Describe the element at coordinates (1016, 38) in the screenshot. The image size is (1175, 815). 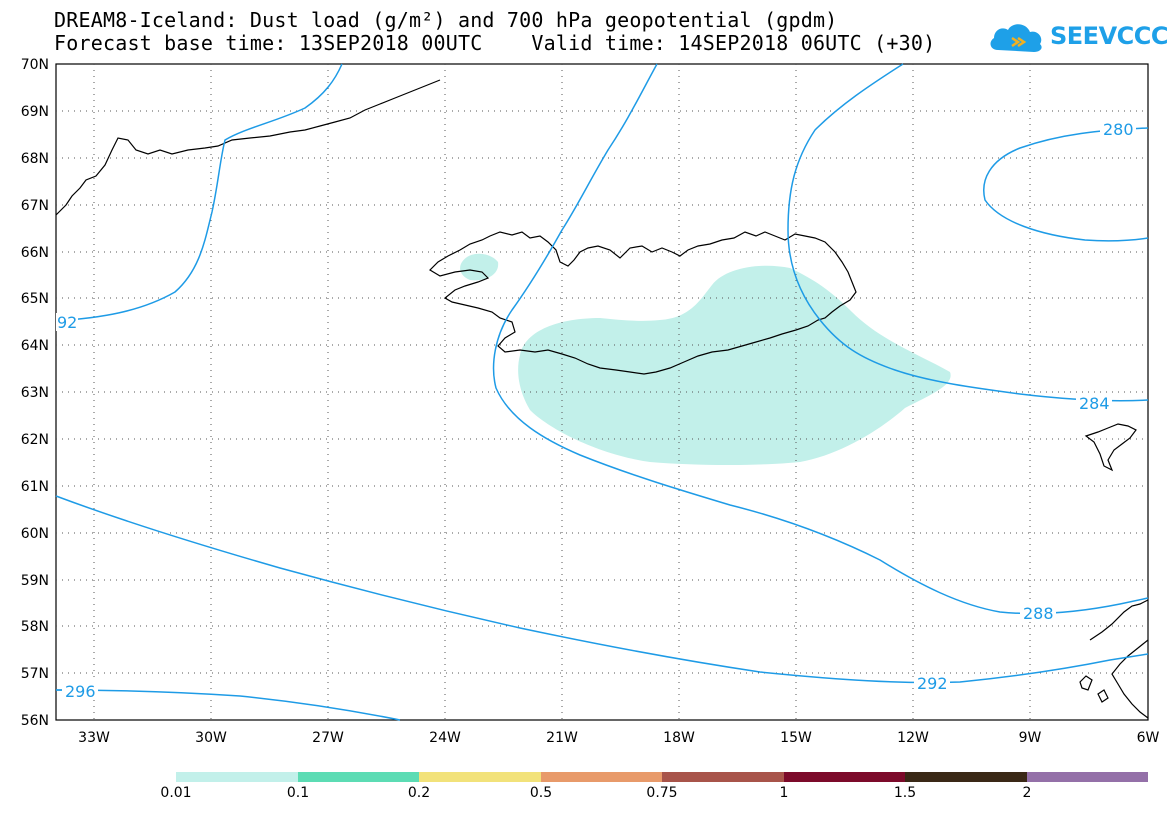
I see `cloud-logo-icon` at that location.